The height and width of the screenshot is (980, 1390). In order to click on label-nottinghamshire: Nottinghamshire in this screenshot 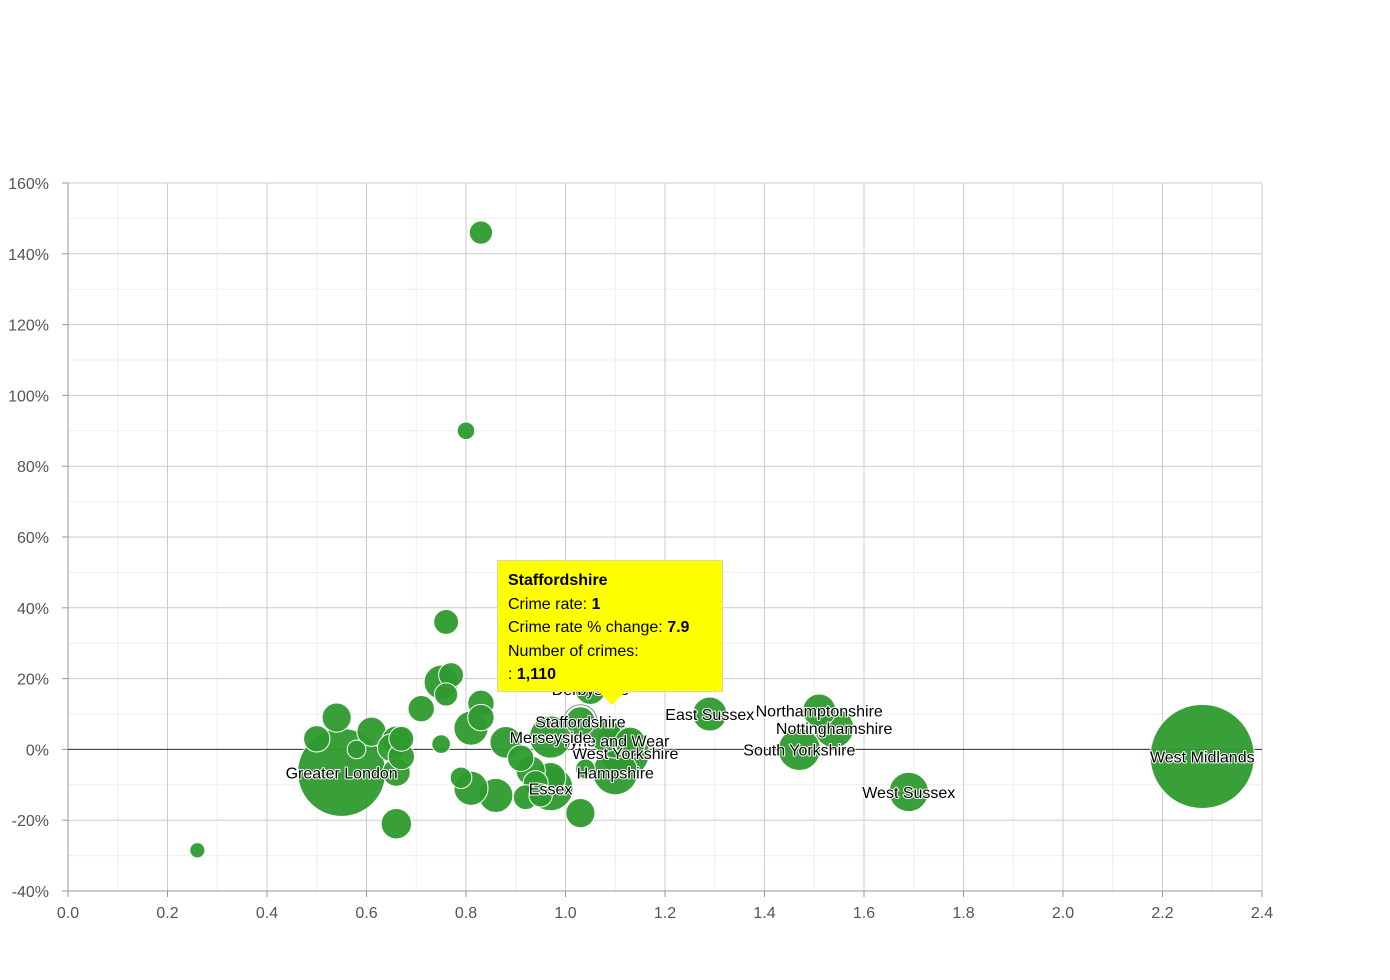, I will do `click(834, 729)`.